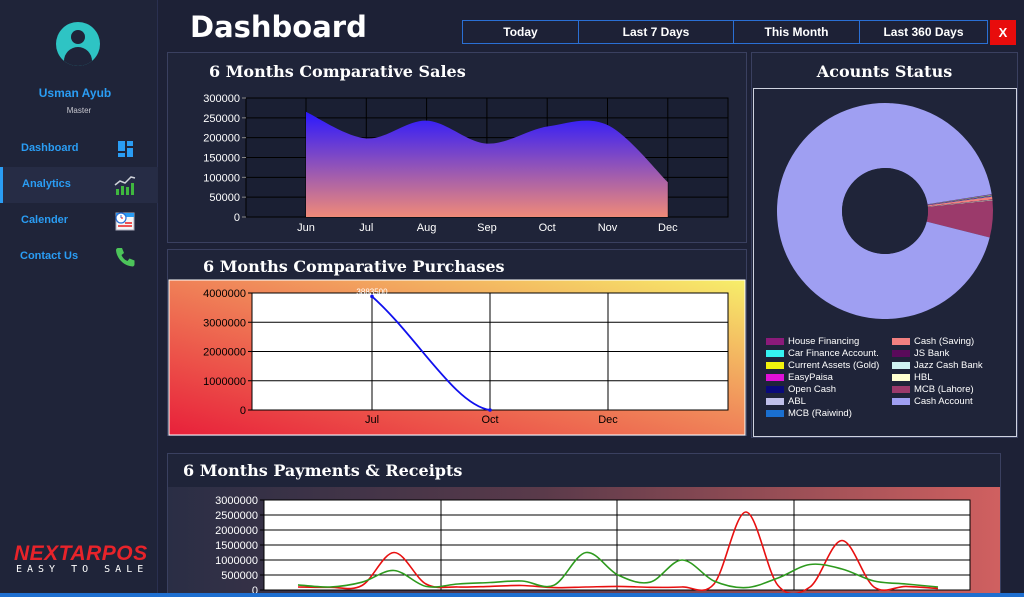 The width and height of the screenshot is (1024, 597). What do you see at coordinates (306, 228) in the screenshot?
I see `sales-x-tick-label: Jun` at bounding box center [306, 228].